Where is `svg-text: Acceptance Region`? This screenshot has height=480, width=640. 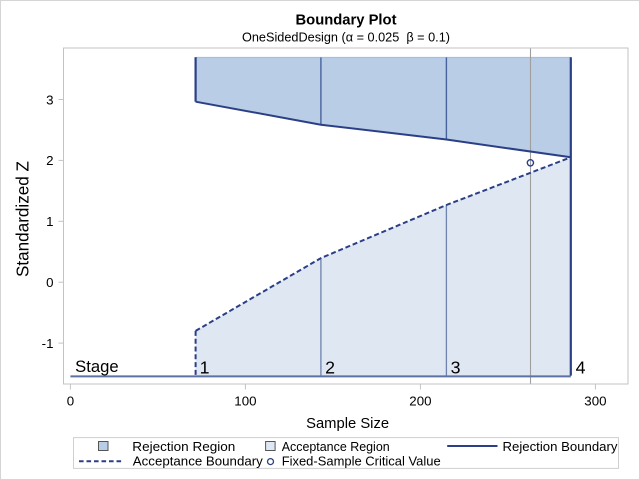 svg-text: Acceptance Region is located at coordinates (336, 446).